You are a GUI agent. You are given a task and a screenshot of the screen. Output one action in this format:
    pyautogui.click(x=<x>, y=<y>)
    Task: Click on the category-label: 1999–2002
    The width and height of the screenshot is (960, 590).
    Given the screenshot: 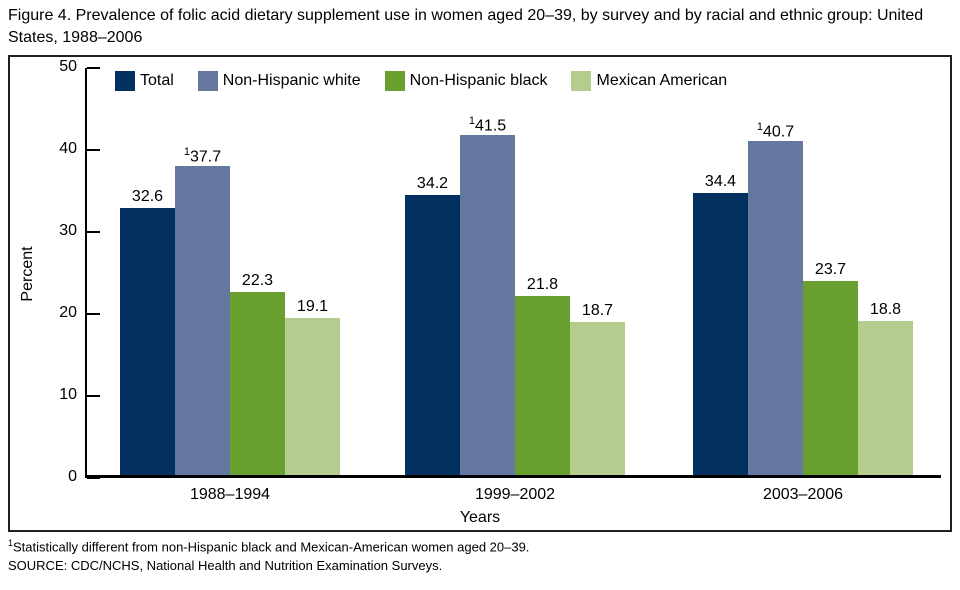 What is the action you would take?
    pyautogui.click(x=515, y=494)
    